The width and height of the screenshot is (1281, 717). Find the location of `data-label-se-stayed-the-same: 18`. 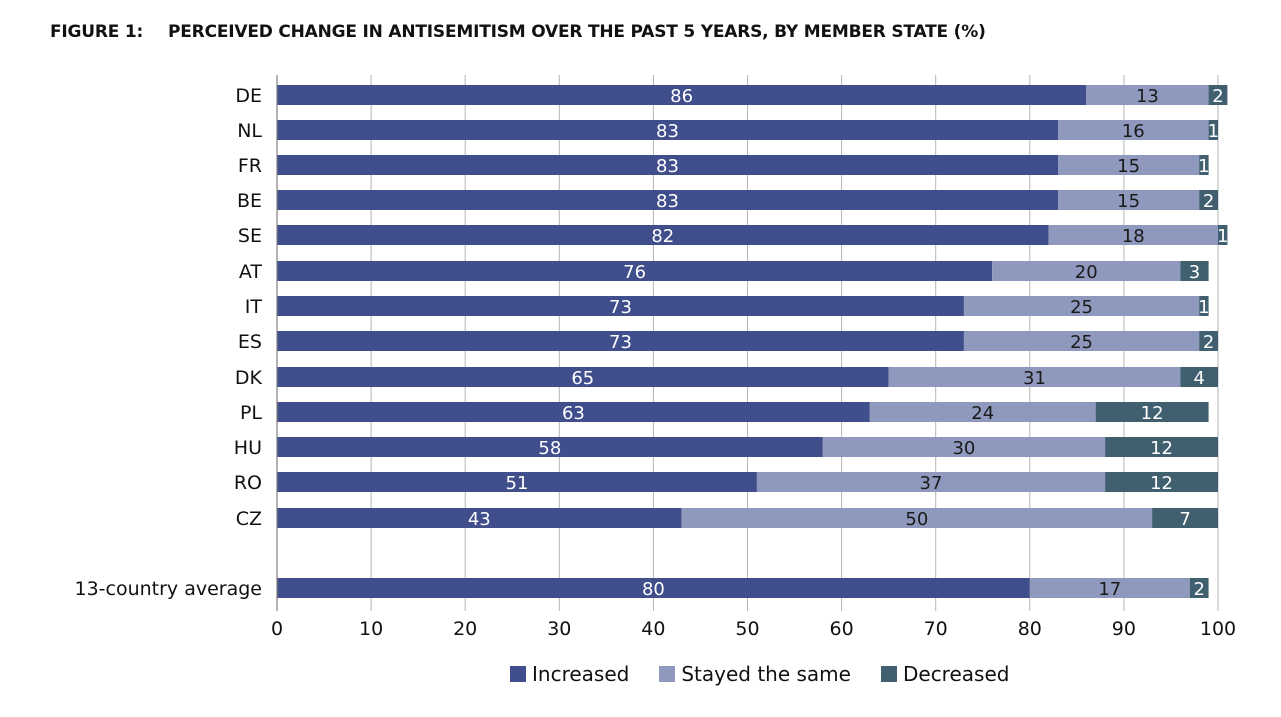

data-label-se-stayed-the-same: 18 is located at coordinates (1133, 236).